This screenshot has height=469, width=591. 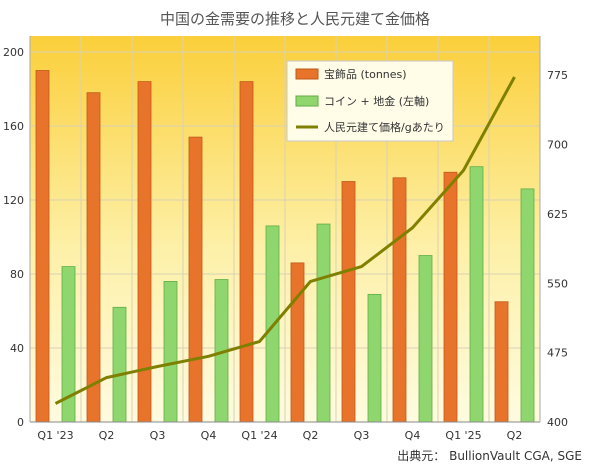 What do you see at coordinates (557, 214) in the screenshot?
I see `y-right-tick-label: 625` at bounding box center [557, 214].